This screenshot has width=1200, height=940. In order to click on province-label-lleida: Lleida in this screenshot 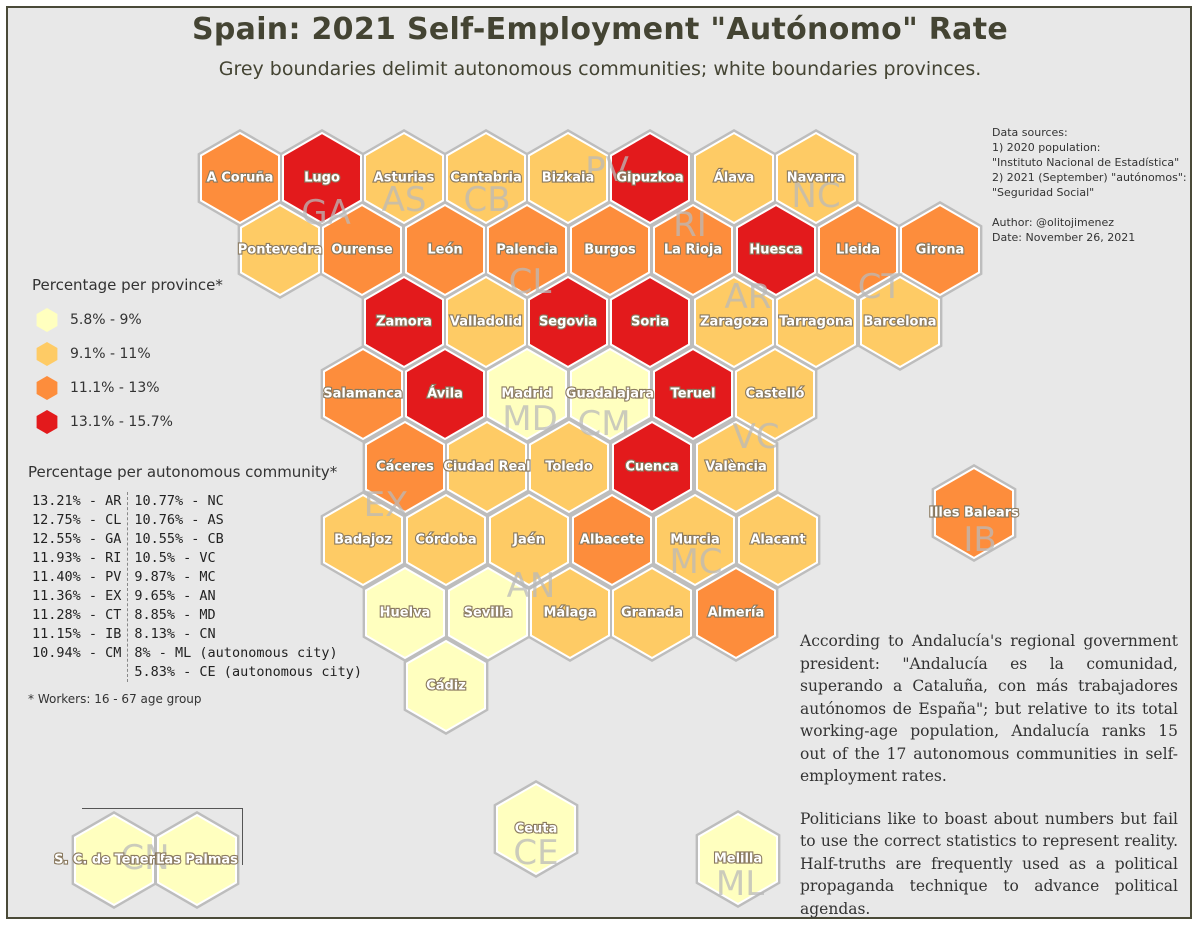, I will do `click(858, 250)`.